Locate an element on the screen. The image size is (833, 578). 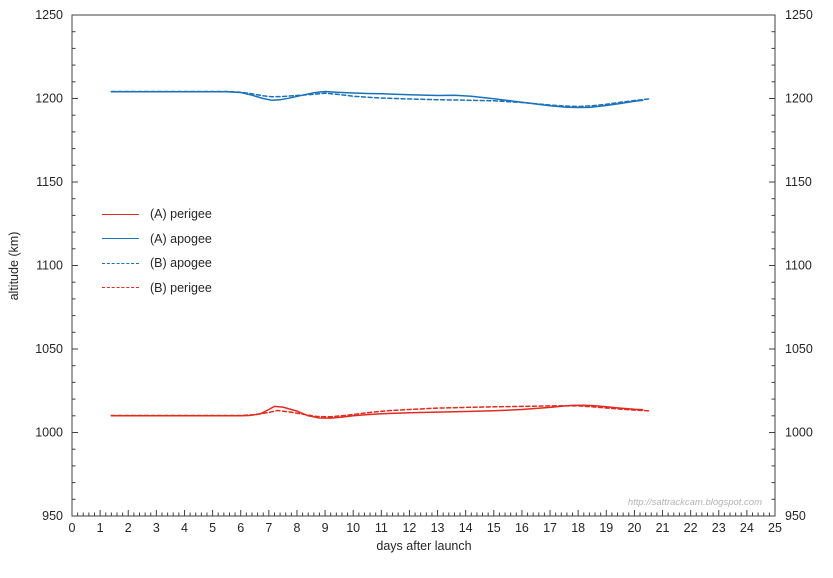
y-tick-label-right: 1050 is located at coordinates (799, 349).